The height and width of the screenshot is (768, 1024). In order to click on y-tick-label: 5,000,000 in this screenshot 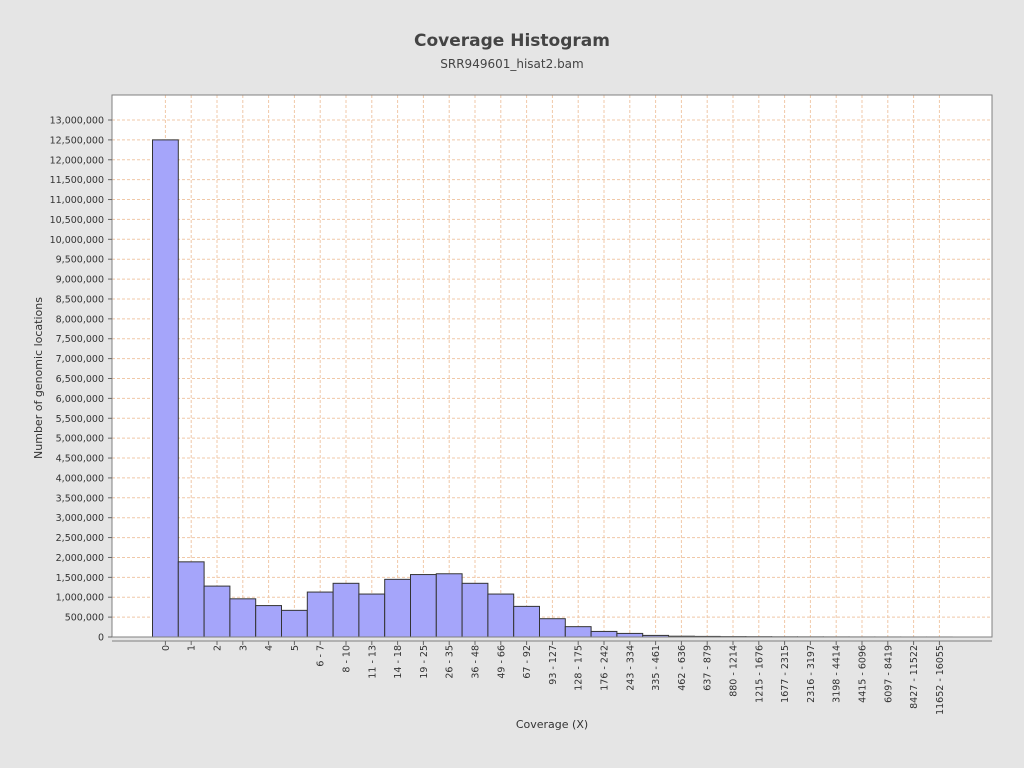, I will do `click(80, 439)`.